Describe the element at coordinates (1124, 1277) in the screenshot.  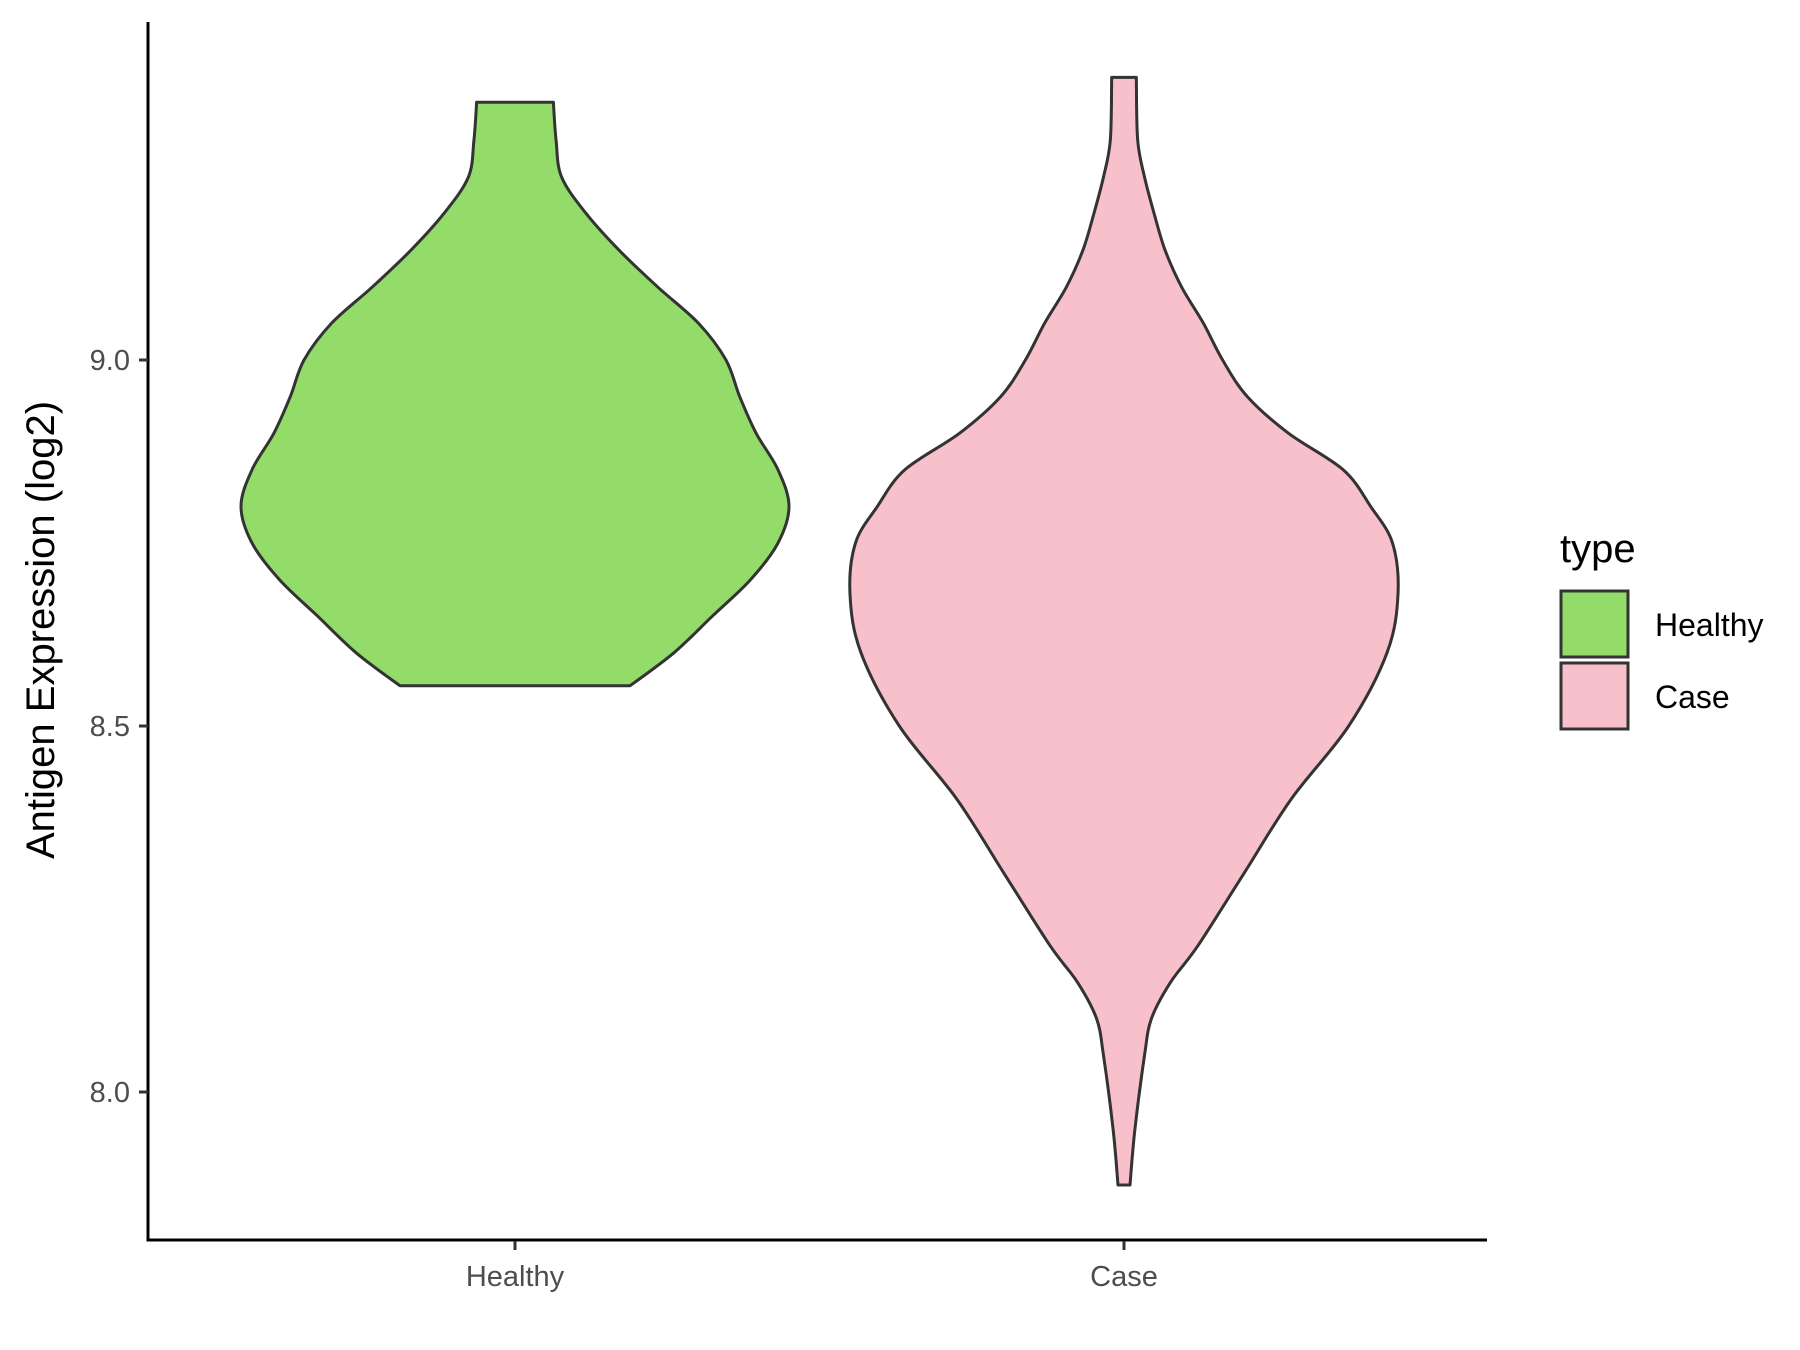
I see `x-tick-label: Case` at that location.